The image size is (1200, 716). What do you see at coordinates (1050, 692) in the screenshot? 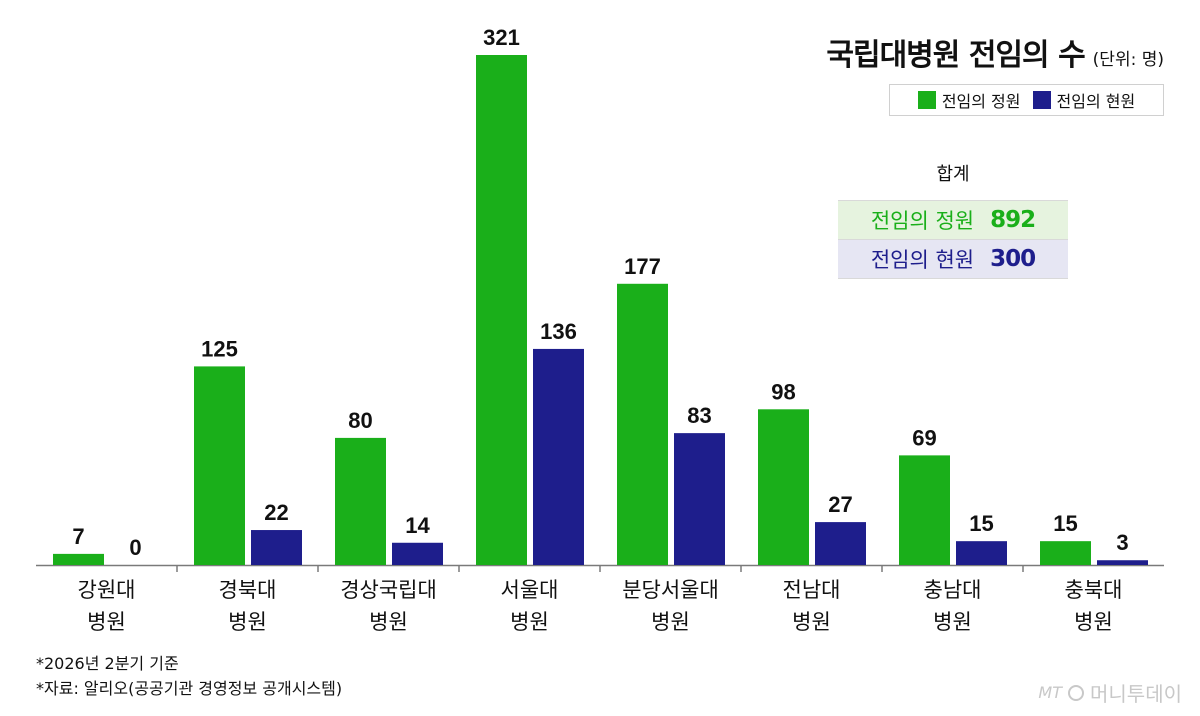
I see `watermark-mt: MT` at bounding box center [1050, 692].